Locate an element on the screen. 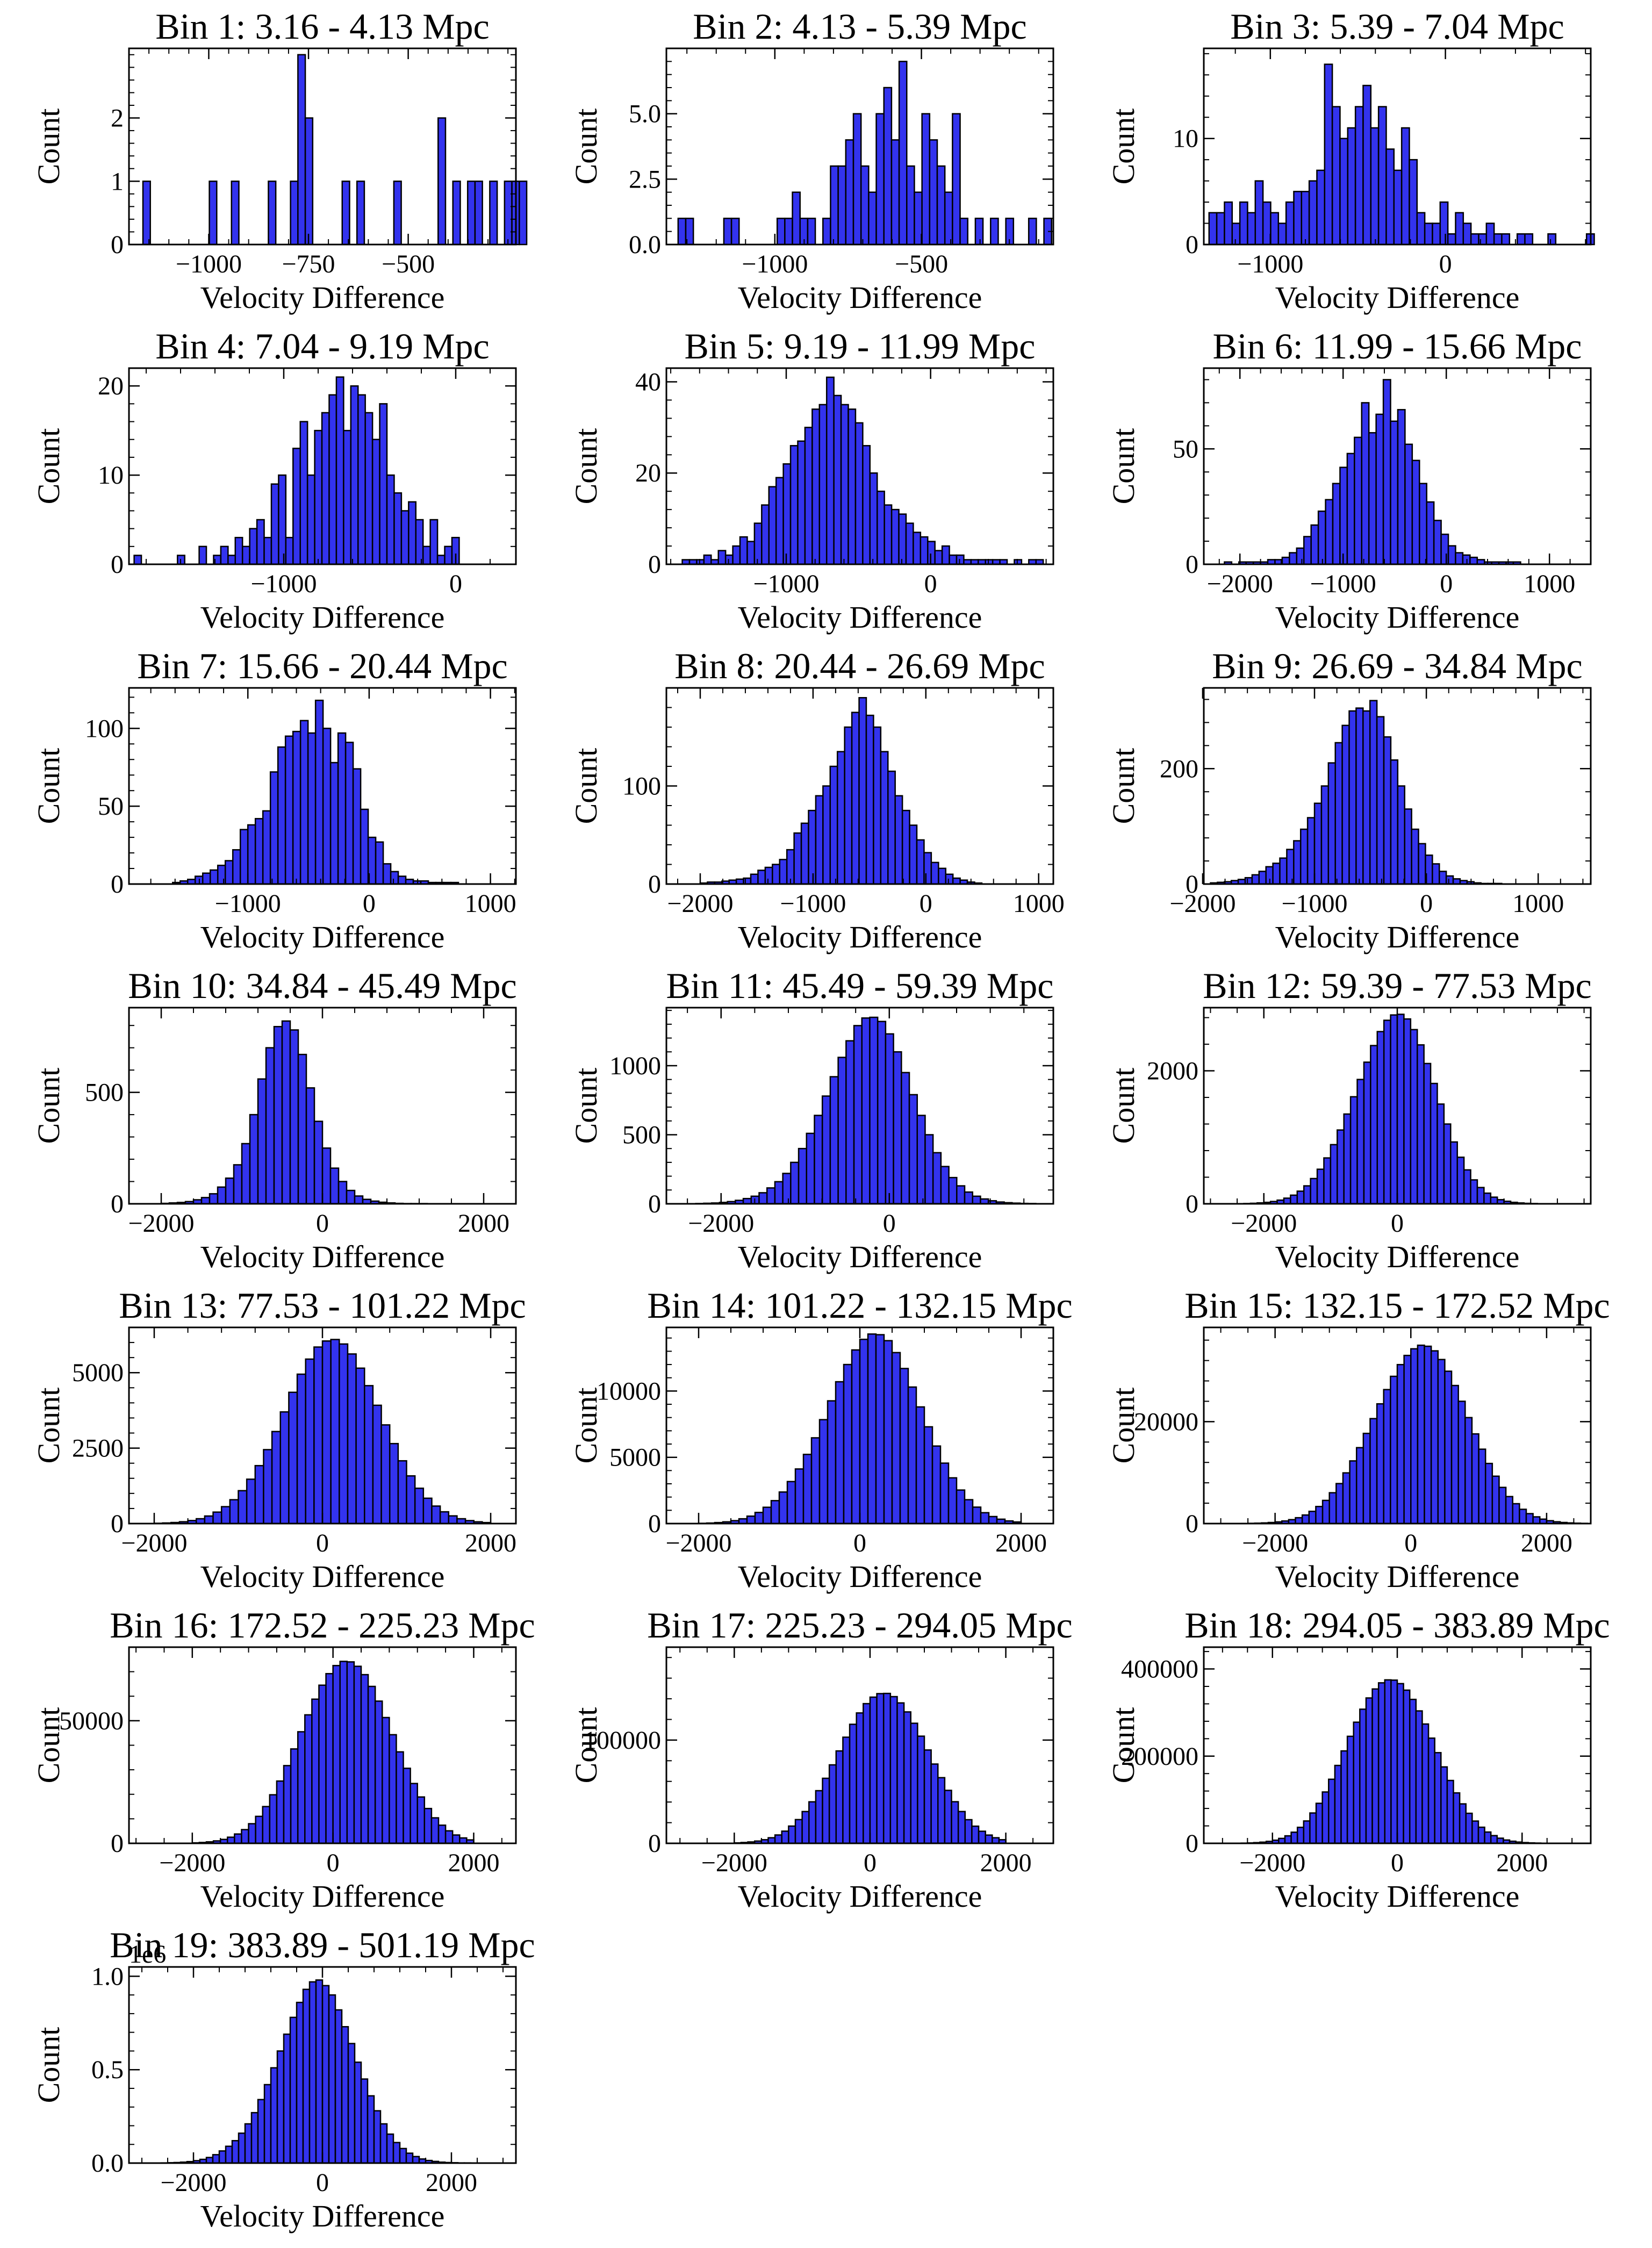 The image size is (1652, 2248). y-tick-label: 20000 is located at coordinates (1166, 1421).